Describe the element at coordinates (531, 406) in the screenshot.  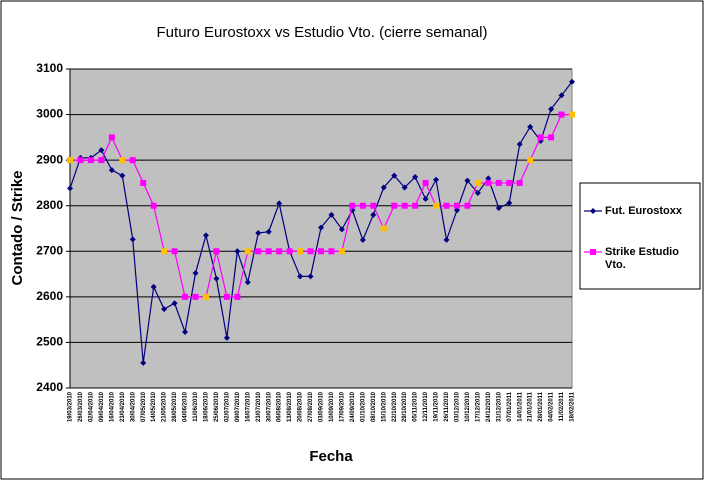
I see `x-tick-label: 21/01/2011` at that location.